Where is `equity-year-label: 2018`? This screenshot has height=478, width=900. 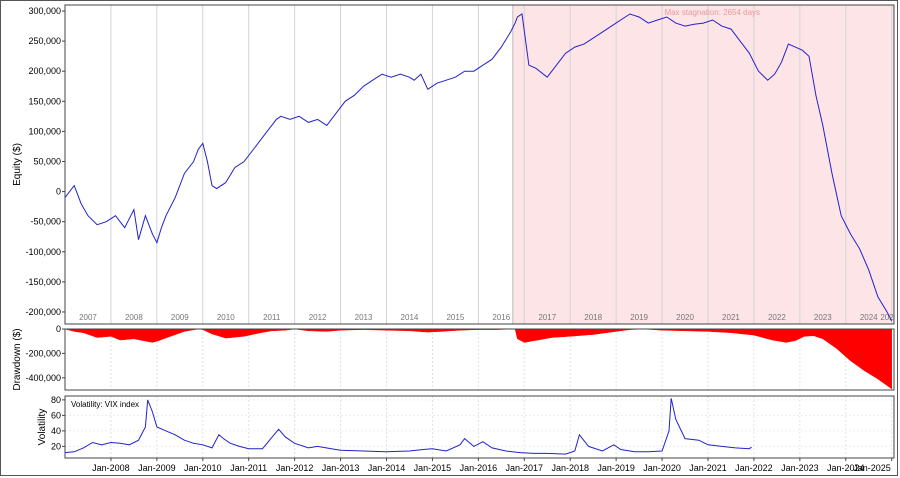
equity-year-label: 2018 is located at coordinates (593, 317).